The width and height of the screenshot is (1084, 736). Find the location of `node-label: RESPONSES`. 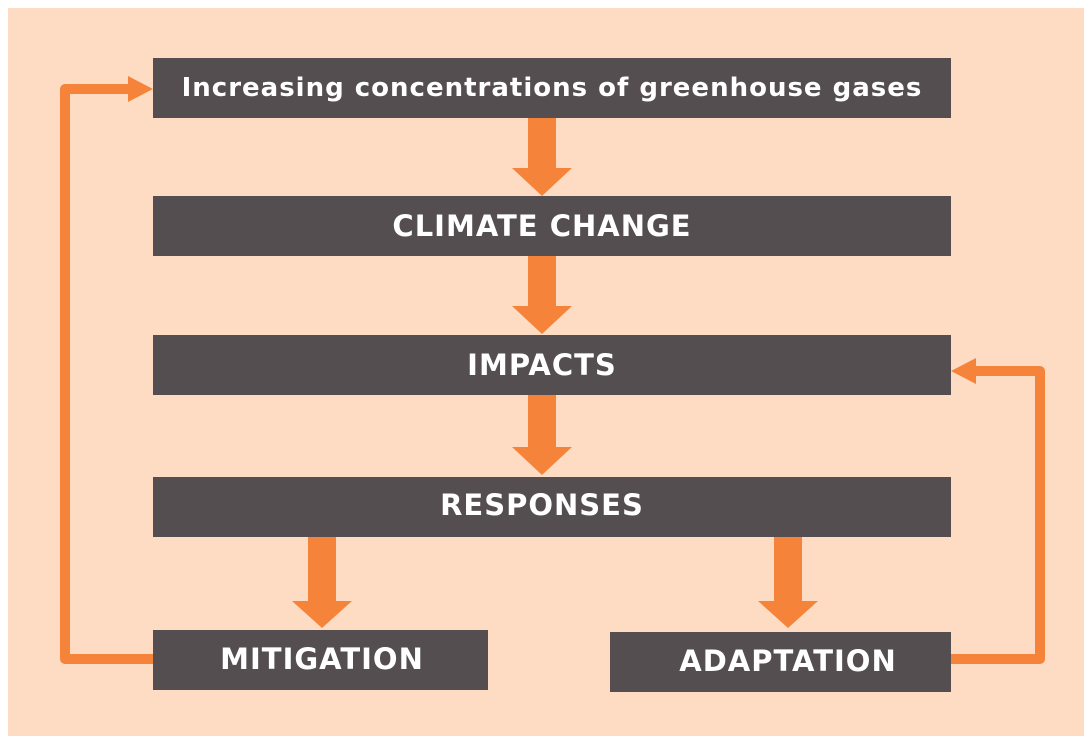

node-label: RESPONSES is located at coordinates (542, 505).